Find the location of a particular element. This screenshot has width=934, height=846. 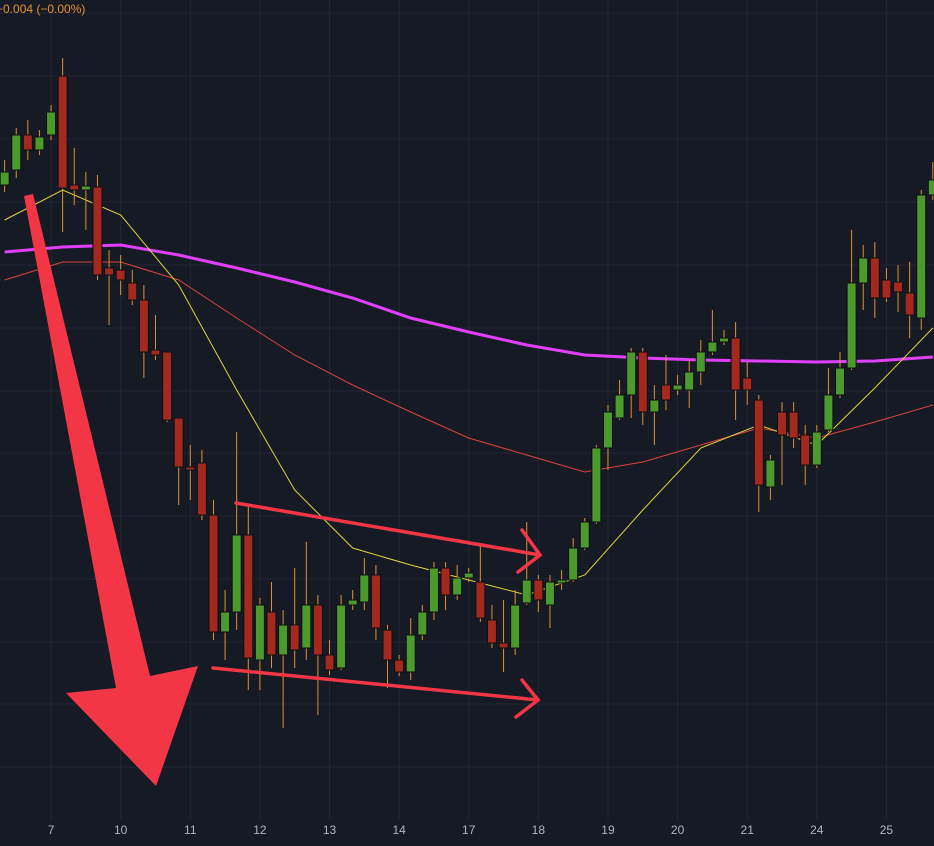

x-tick-label: 20 is located at coordinates (678, 830).